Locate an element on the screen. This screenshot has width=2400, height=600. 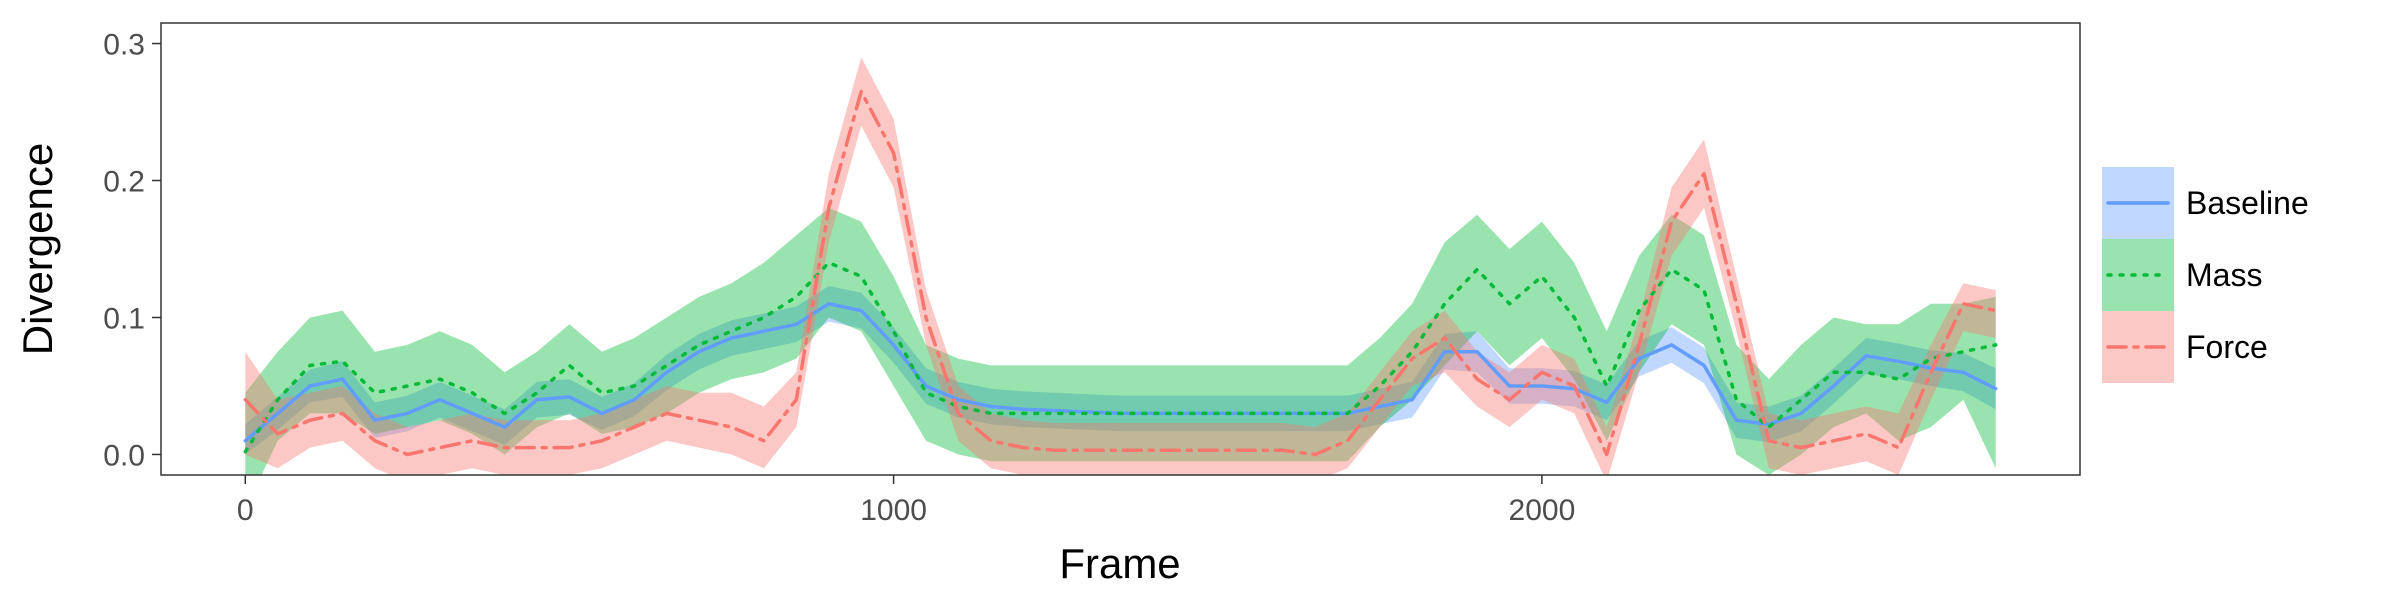
legend: Baseline Mass Force is located at coordinates (2205, 275).